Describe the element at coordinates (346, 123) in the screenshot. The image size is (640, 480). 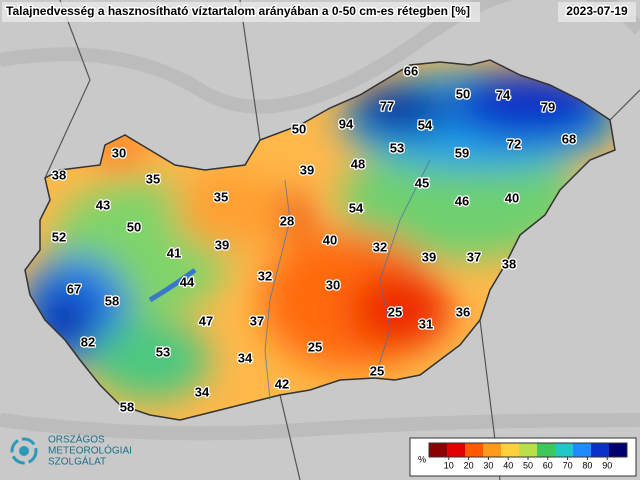
I see `station-value: 94` at that location.